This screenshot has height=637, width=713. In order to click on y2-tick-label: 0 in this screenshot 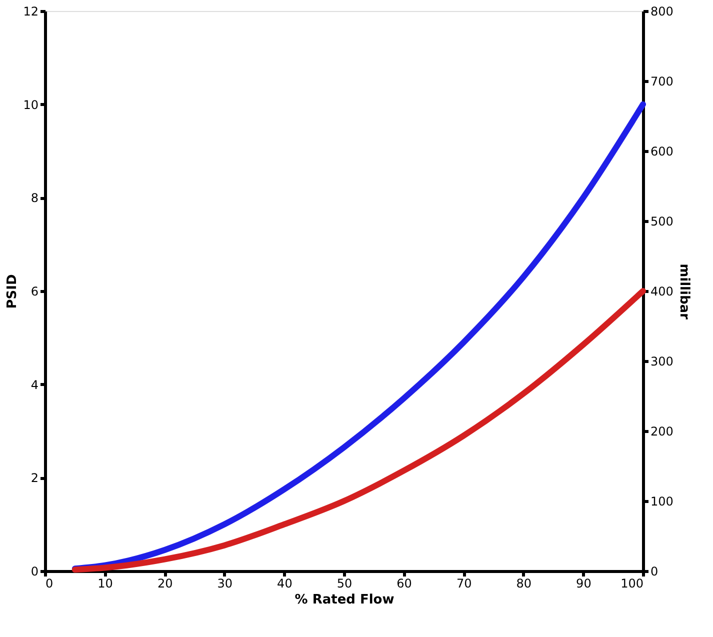, I will do `click(654, 571)`.